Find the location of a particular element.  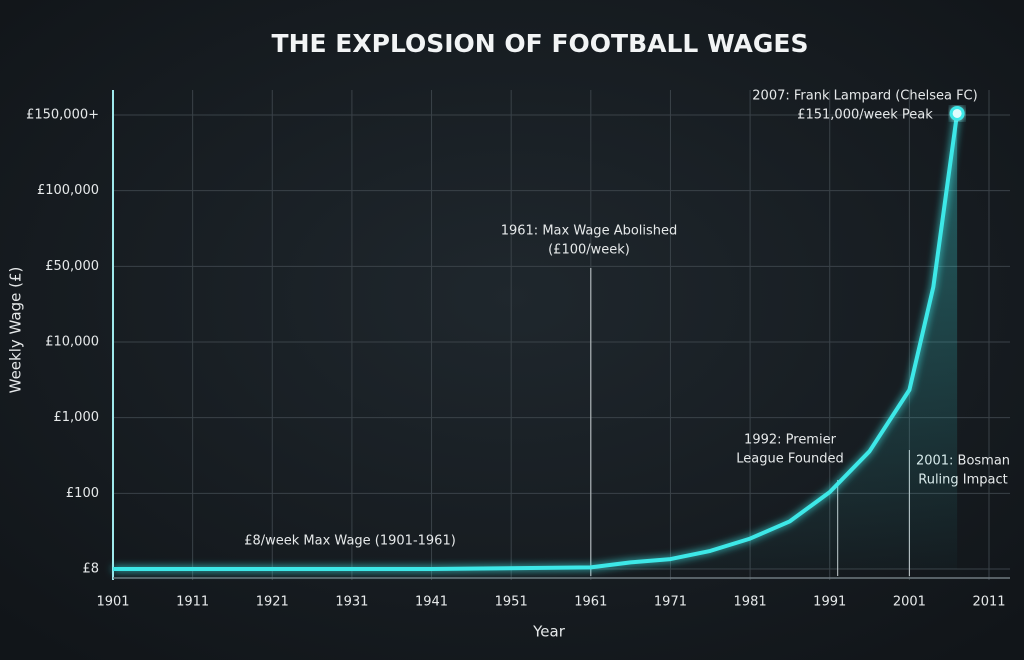

x-tick-label: 1981 is located at coordinates (750, 602).